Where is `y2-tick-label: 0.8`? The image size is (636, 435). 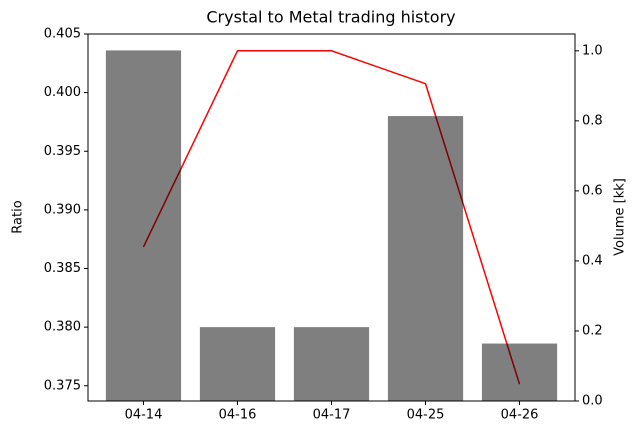
y2-tick-label: 0.8 is located at coordinates (592, 120).